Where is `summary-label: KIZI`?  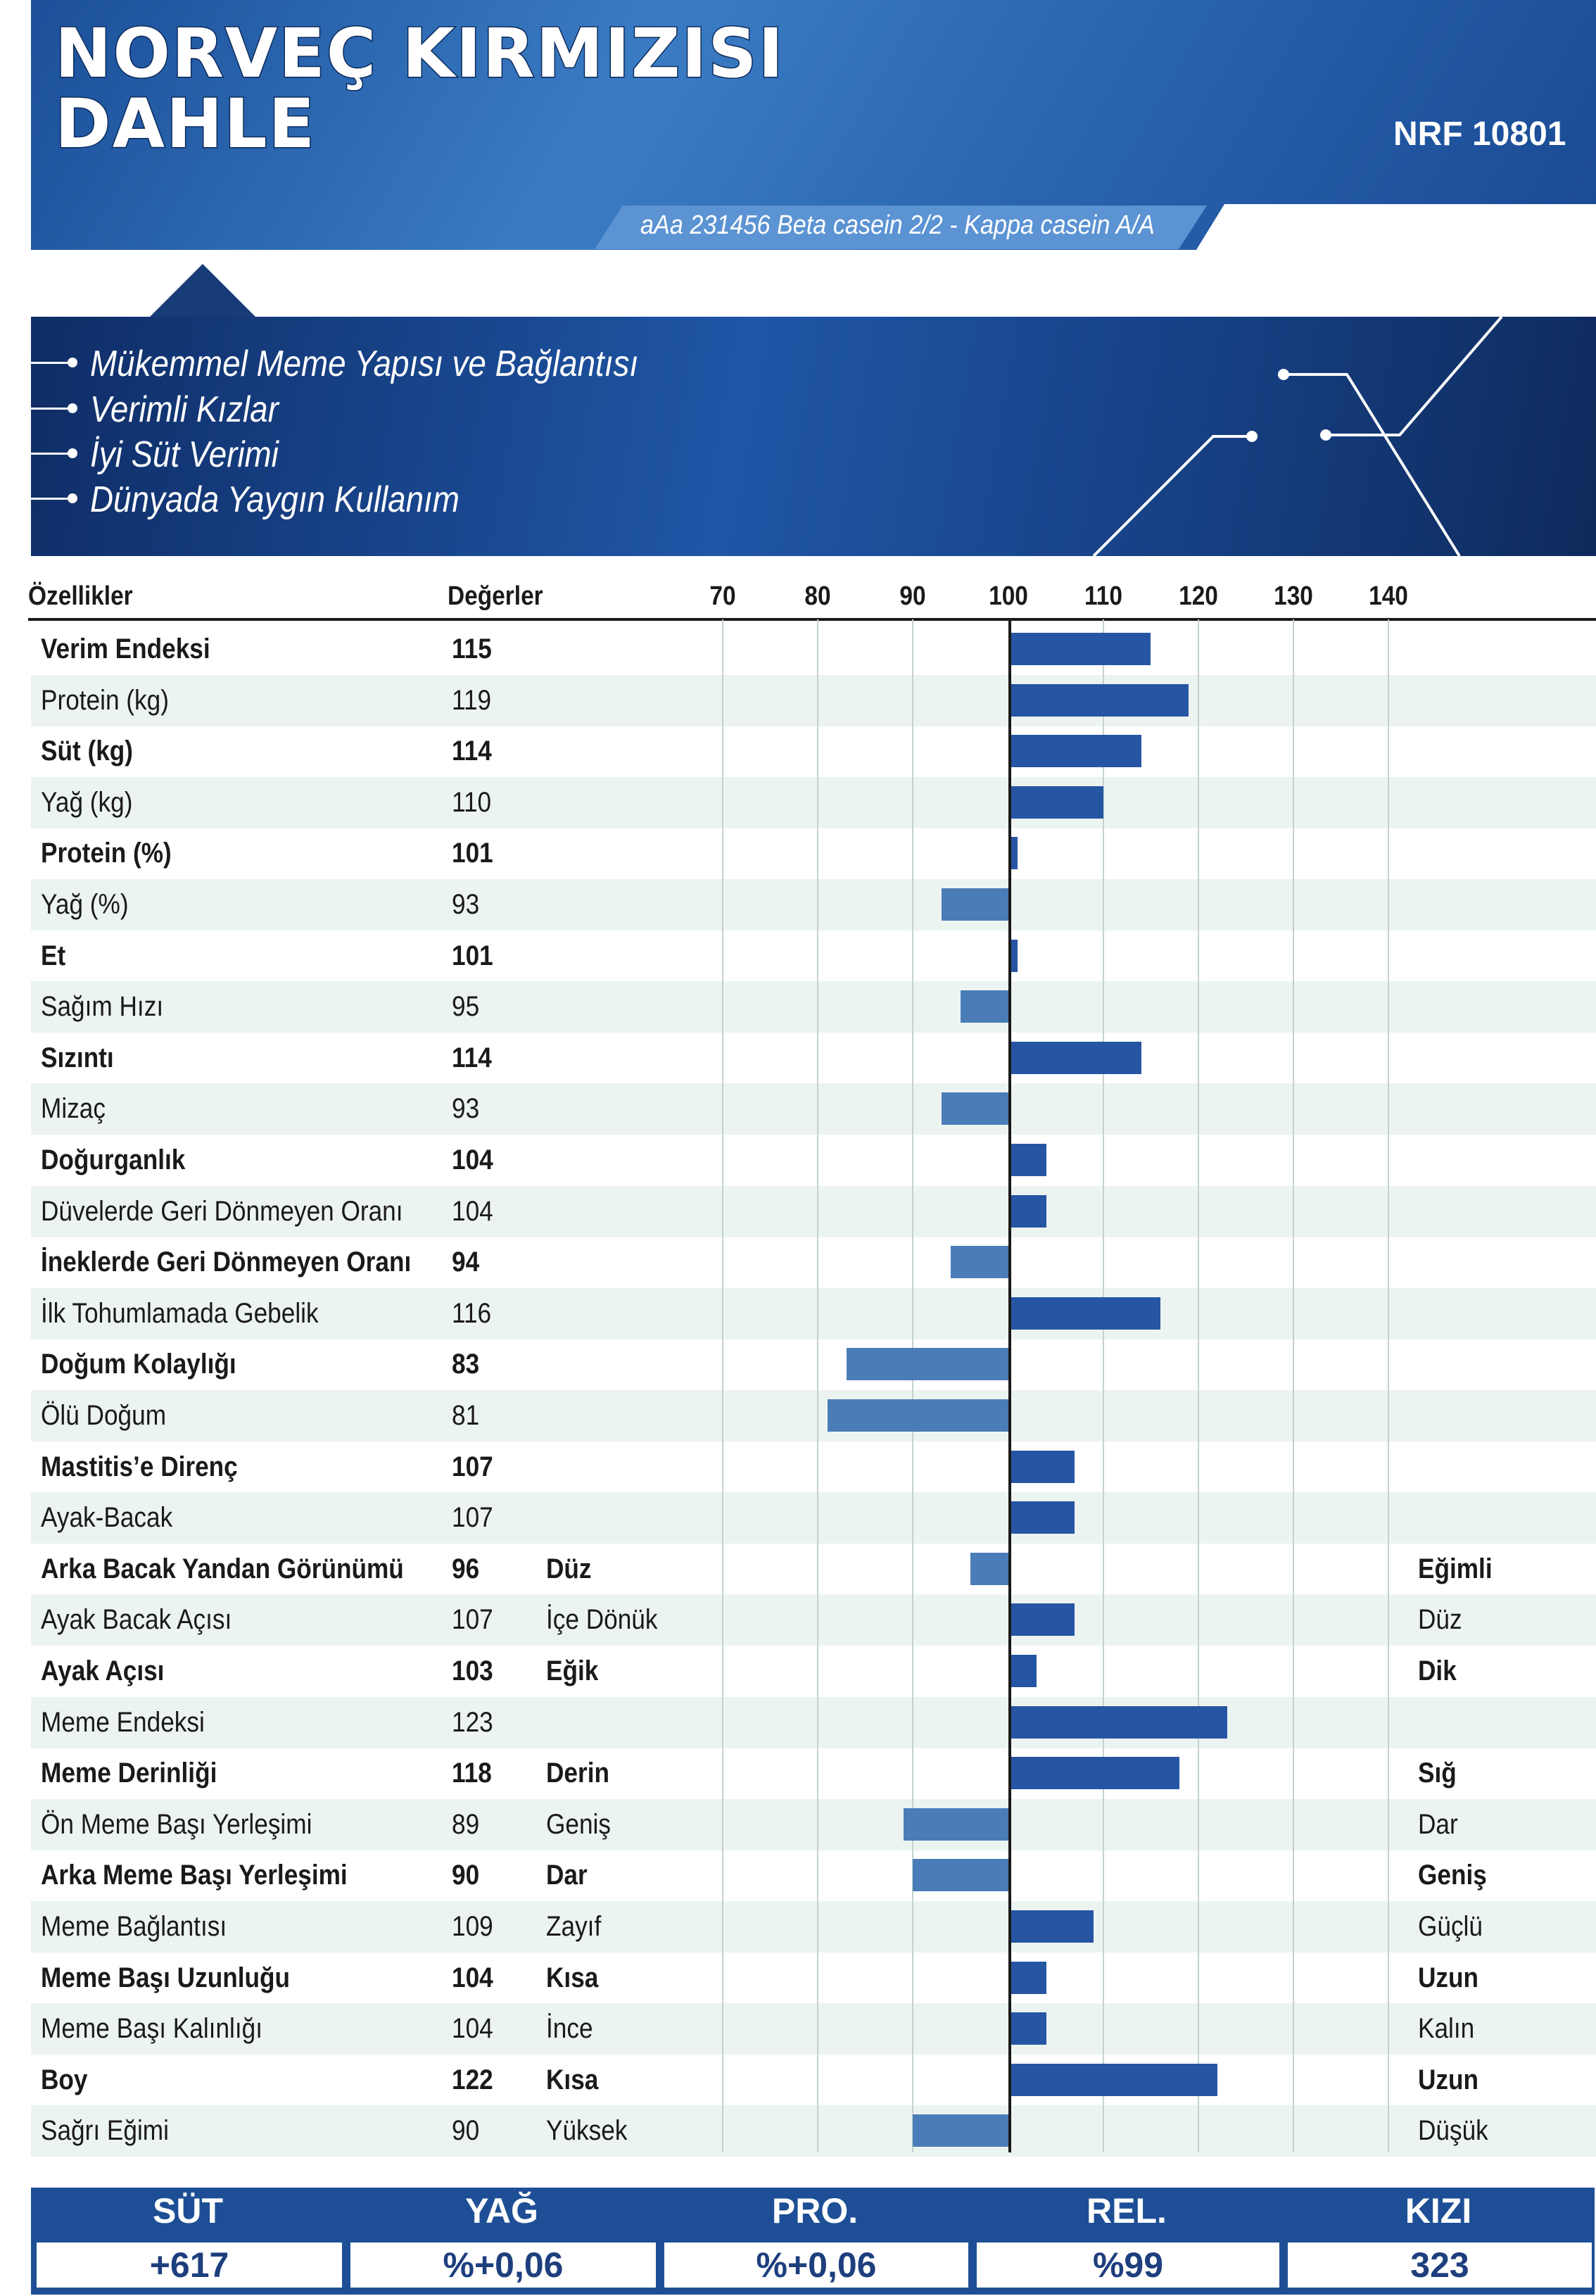
summary-label: KIZI is located at coordinates (1438, 2211).